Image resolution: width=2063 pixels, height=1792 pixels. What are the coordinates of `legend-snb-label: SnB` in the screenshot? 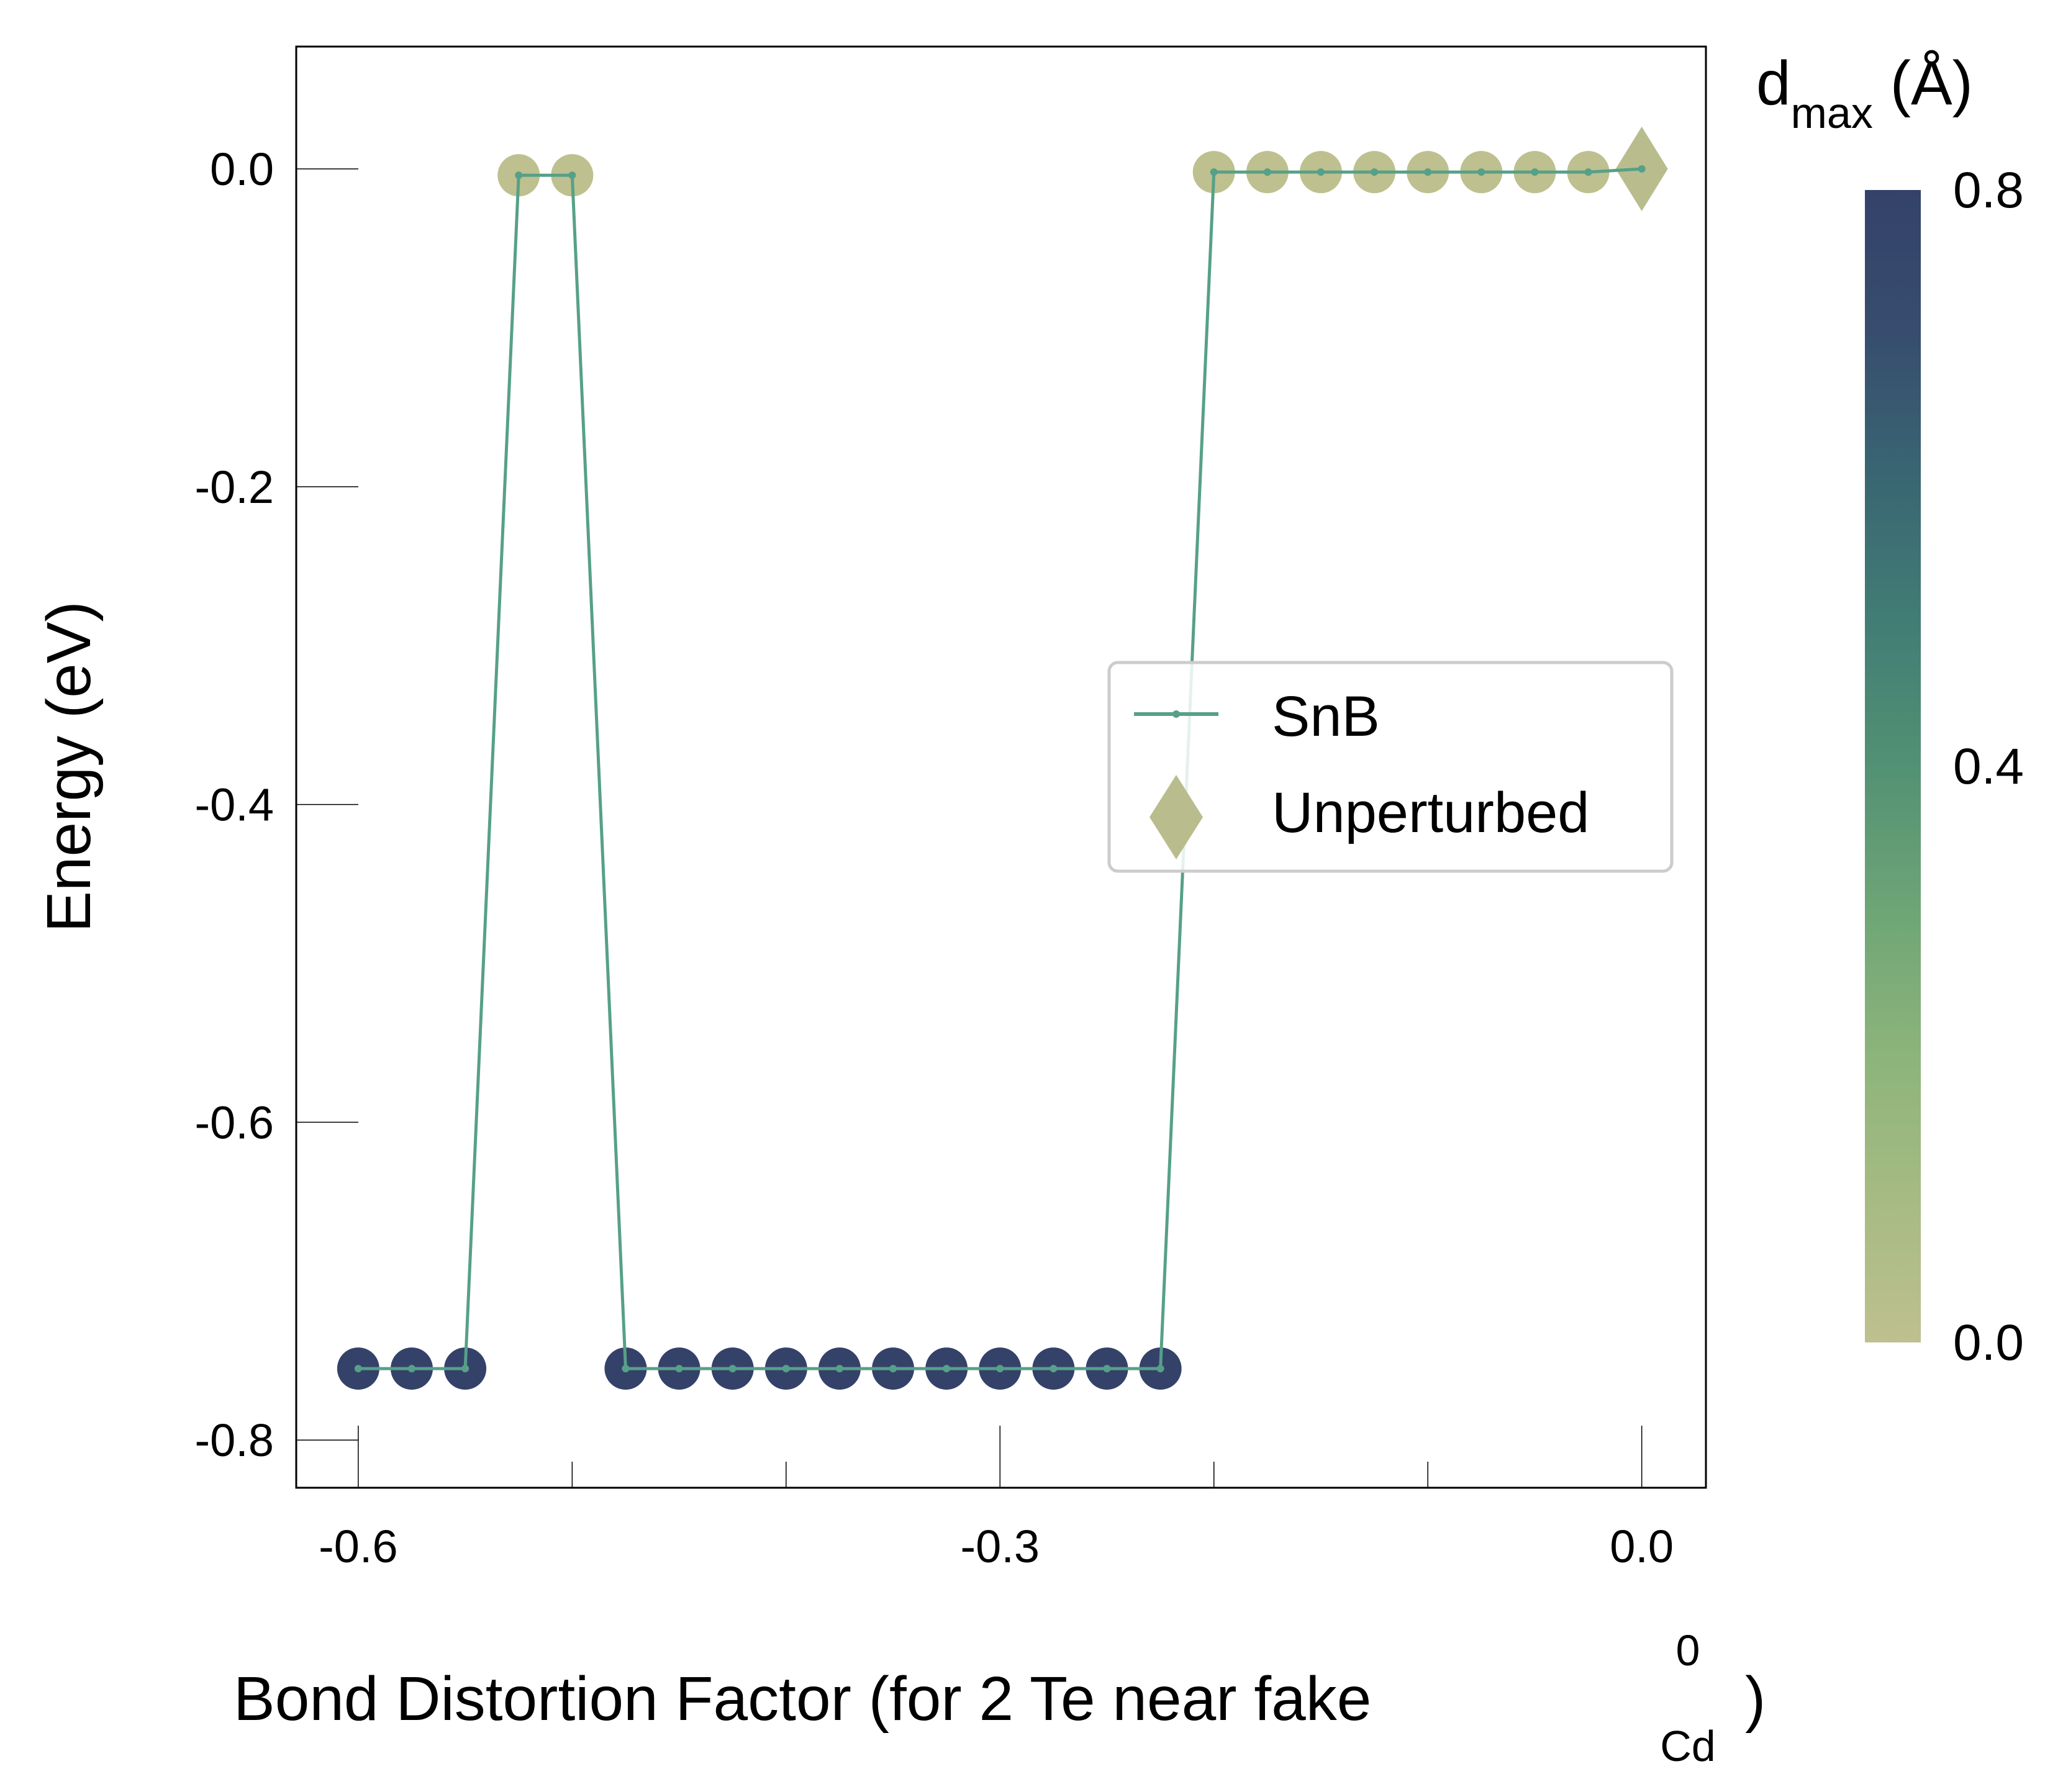 It's located at (1326, 716).